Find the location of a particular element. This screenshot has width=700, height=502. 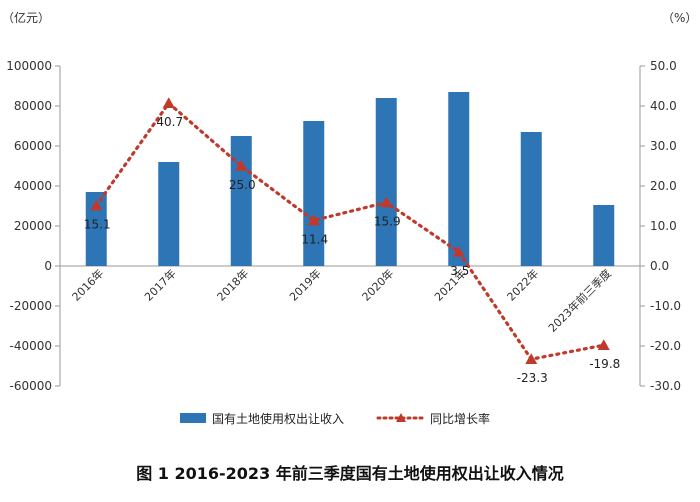

left-tick-label: 80000 is located at coordinates (33, 106).